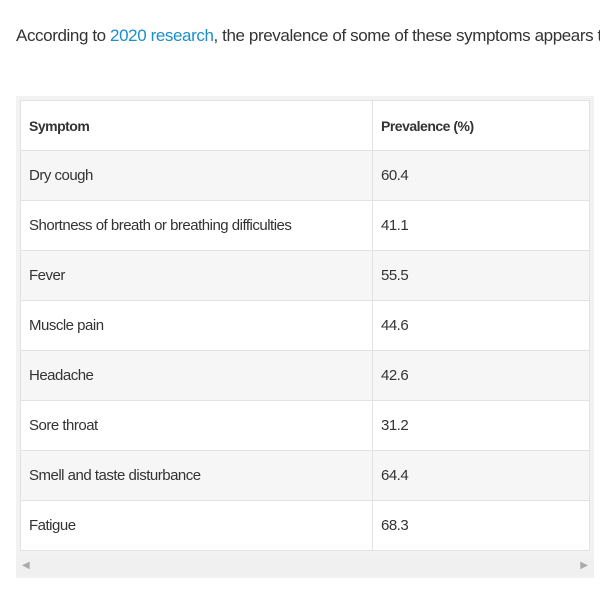 This screenshot has width=600, height=600. I want to click on table-row: Muscle pain 44.6, so click(305, 325).